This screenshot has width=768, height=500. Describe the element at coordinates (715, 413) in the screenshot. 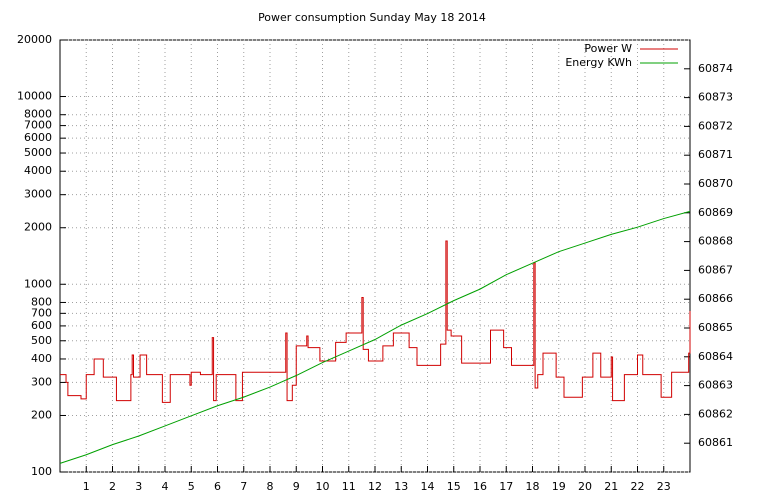

I see `y2-tick-label: 60862` at that location.